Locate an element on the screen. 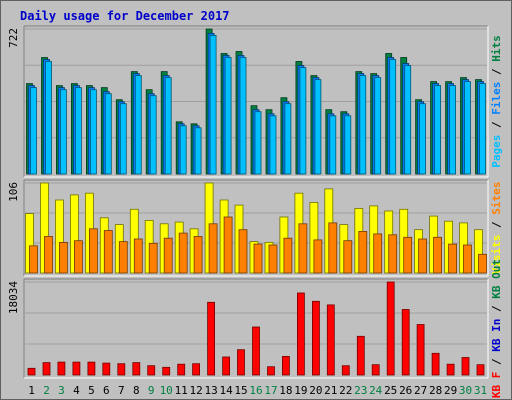 The image size is (512, 400). x-tick-label-3: 3 is located at coordinates (61, 390).